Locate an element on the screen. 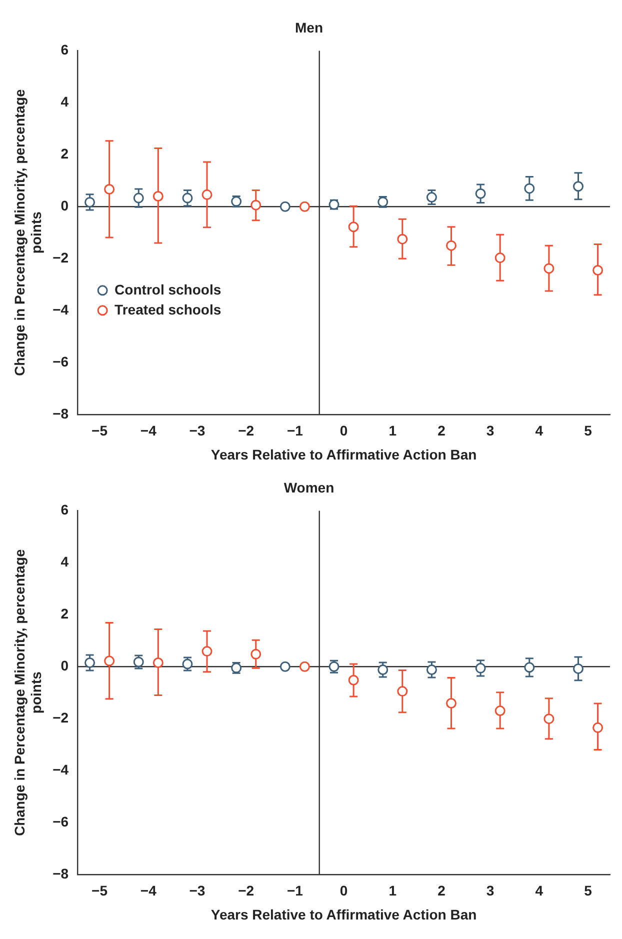  legend-label: Treated schools is located at coordinates (168, 309).